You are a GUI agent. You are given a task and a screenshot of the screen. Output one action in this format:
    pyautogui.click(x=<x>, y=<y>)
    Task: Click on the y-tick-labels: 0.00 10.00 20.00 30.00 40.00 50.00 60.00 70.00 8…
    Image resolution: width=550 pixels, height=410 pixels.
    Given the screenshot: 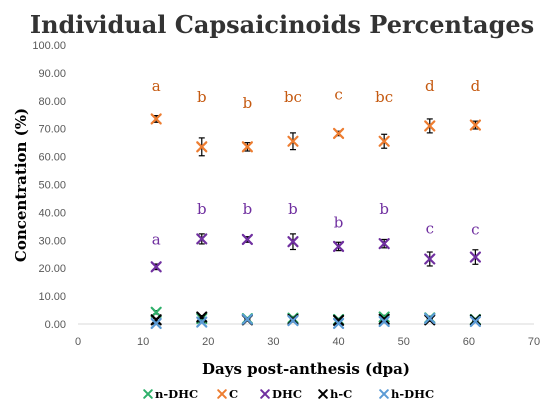 What is the action you would take?
    pyautogui.click(x=49, y=185)
    